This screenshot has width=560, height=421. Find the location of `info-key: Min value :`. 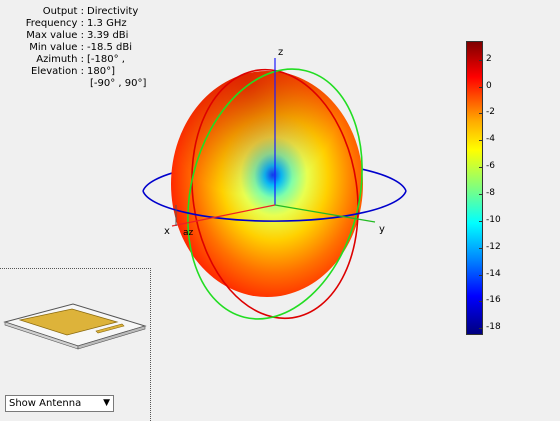

info-key: Min value : is located at coordinates (56, 47).